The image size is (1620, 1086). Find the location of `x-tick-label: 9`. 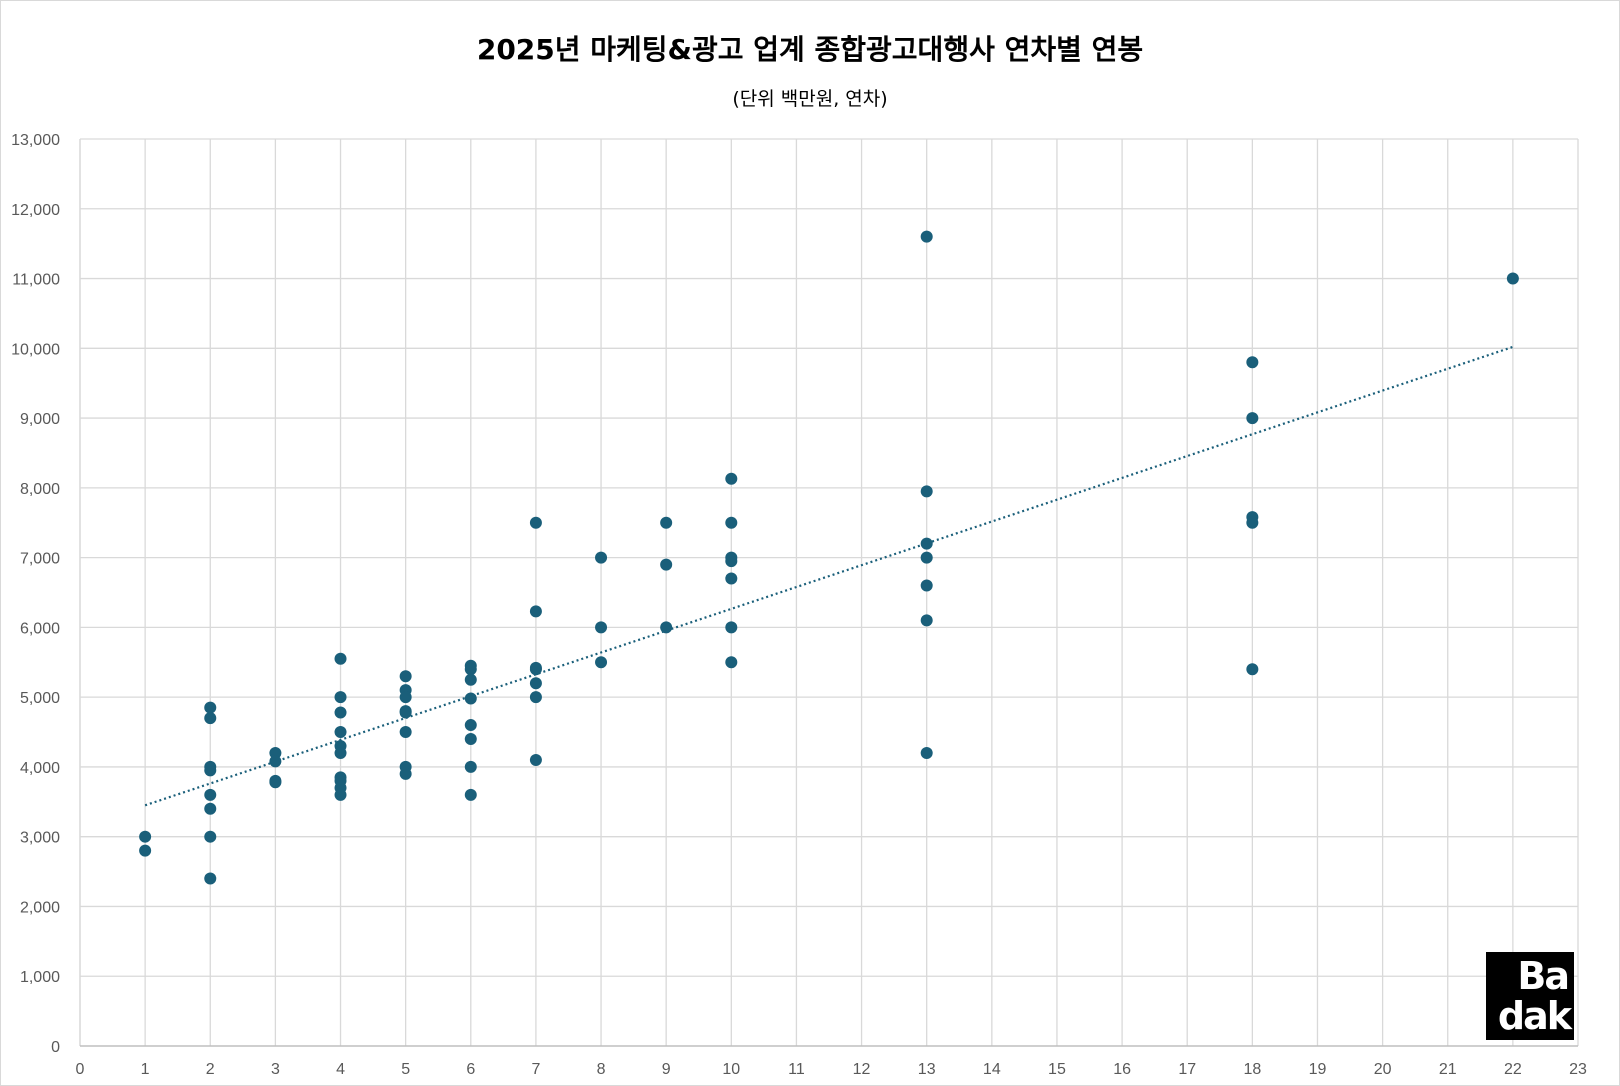

x-tick-label: 9 is located at coordinates (666, 1069).